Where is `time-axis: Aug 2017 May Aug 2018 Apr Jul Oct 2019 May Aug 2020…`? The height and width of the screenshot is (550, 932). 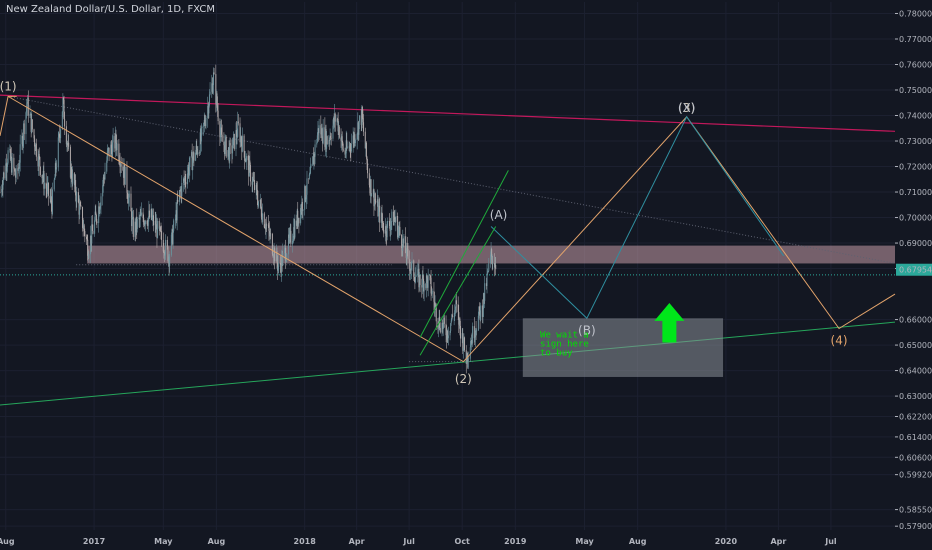
time-axis: Aug 2017 May Aug 2018 Apr Jul Oct 2019 May Aug 2020… is located at coordinates (418, 541).